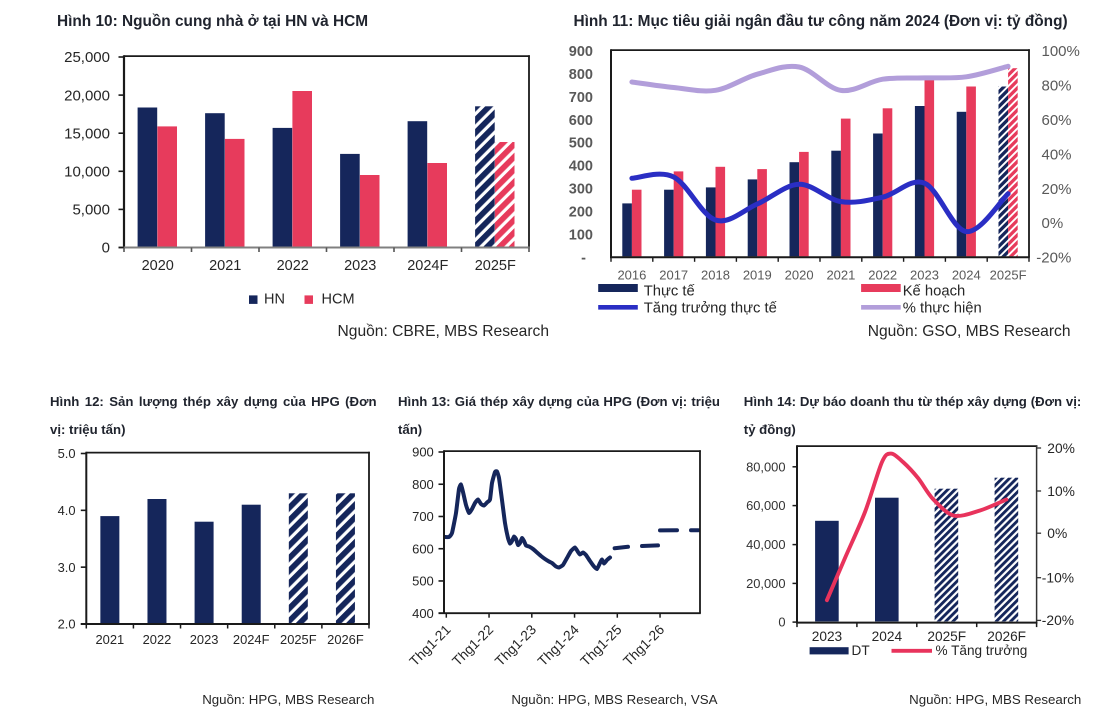  What do you see at coordinates (67, 624) in the screenshot?
I see `svg-text: 2.0` at bounding box center [67, 624].